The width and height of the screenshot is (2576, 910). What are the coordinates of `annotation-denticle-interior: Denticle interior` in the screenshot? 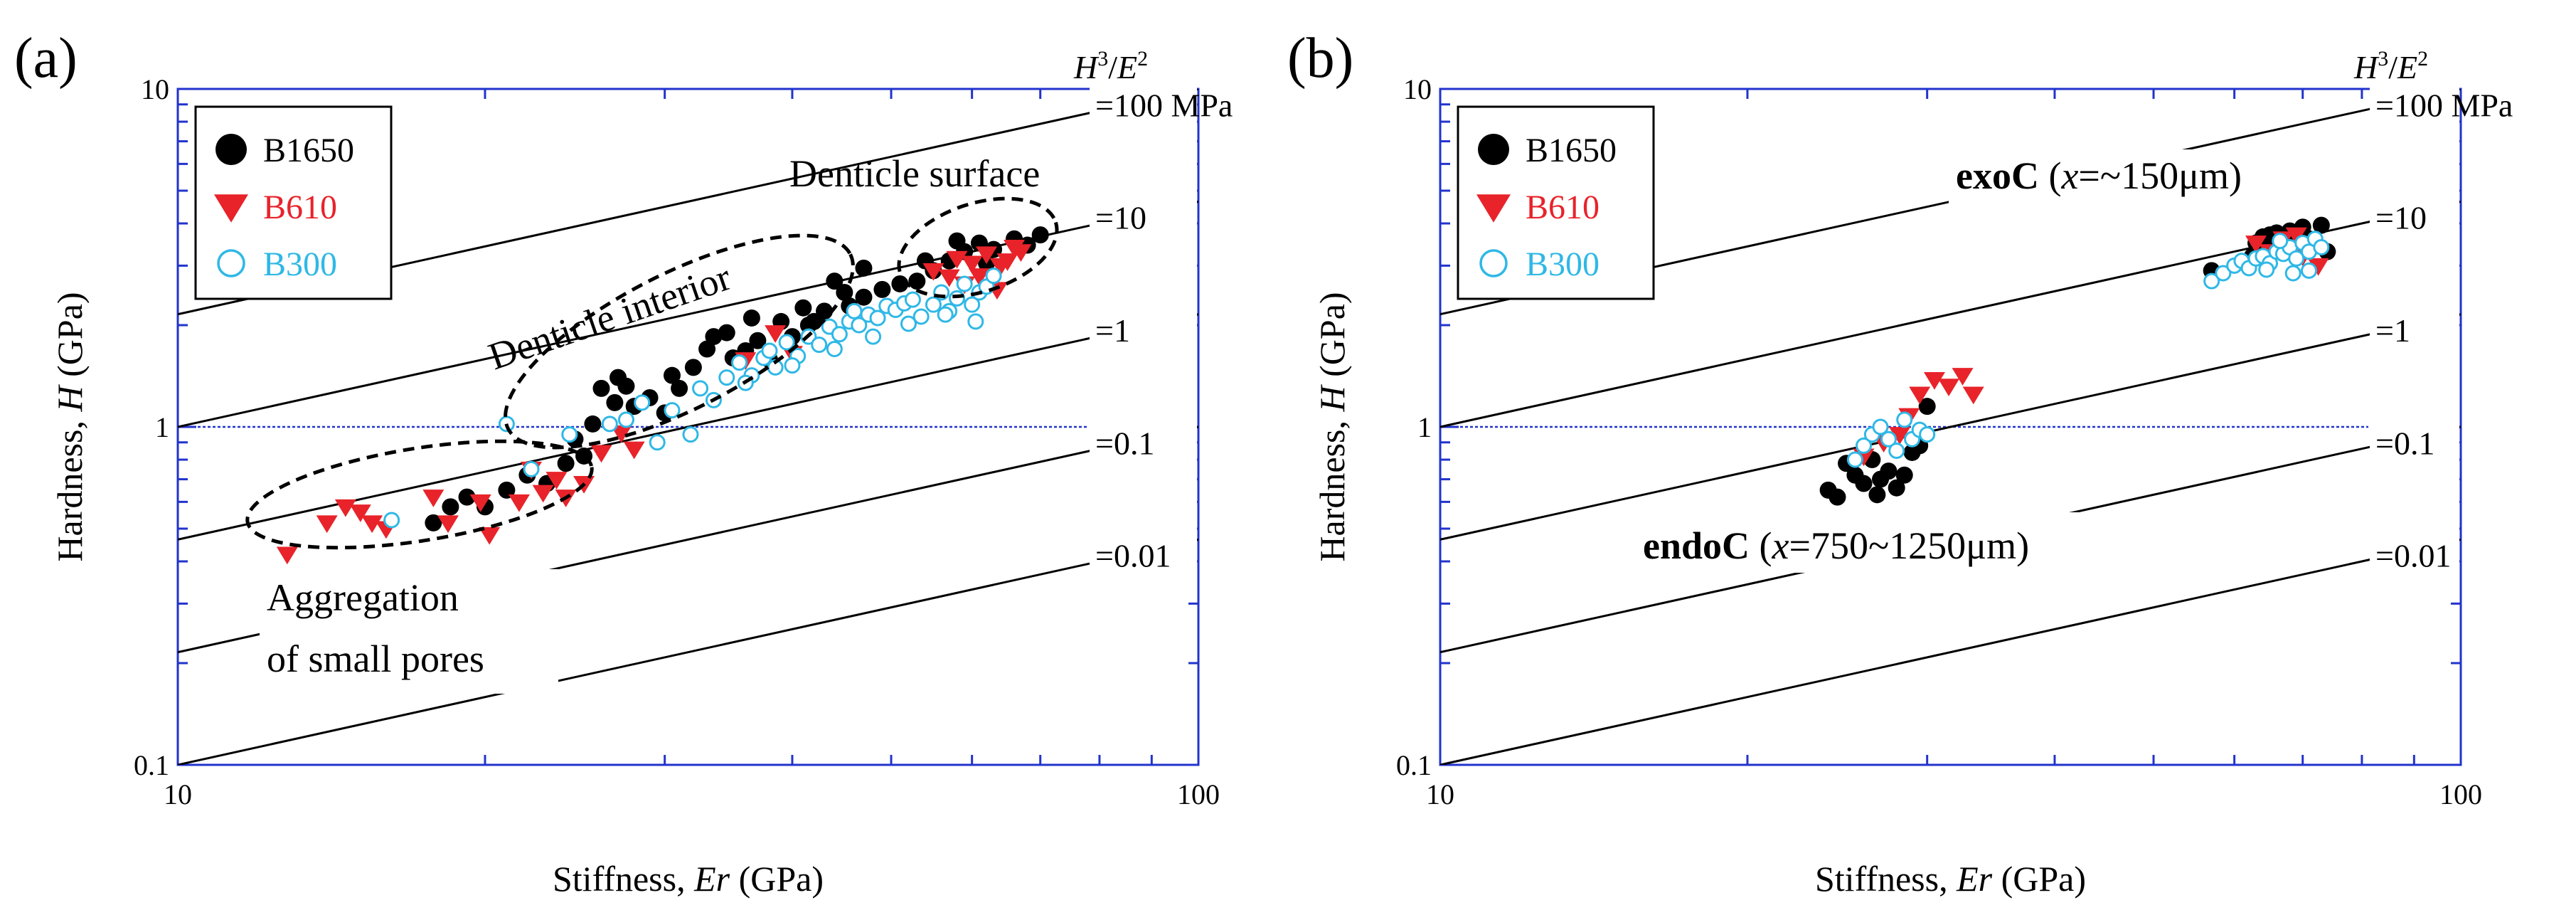 It's located at (609, 316).